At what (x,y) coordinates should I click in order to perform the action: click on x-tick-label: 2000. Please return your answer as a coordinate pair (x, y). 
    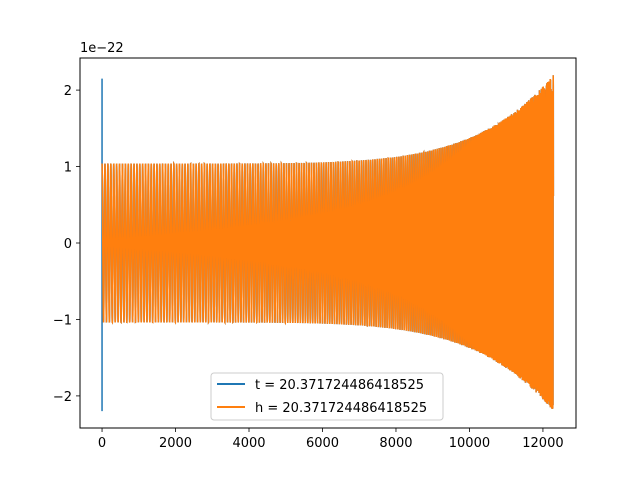
    Looking at the image, I should click on (175, 443).